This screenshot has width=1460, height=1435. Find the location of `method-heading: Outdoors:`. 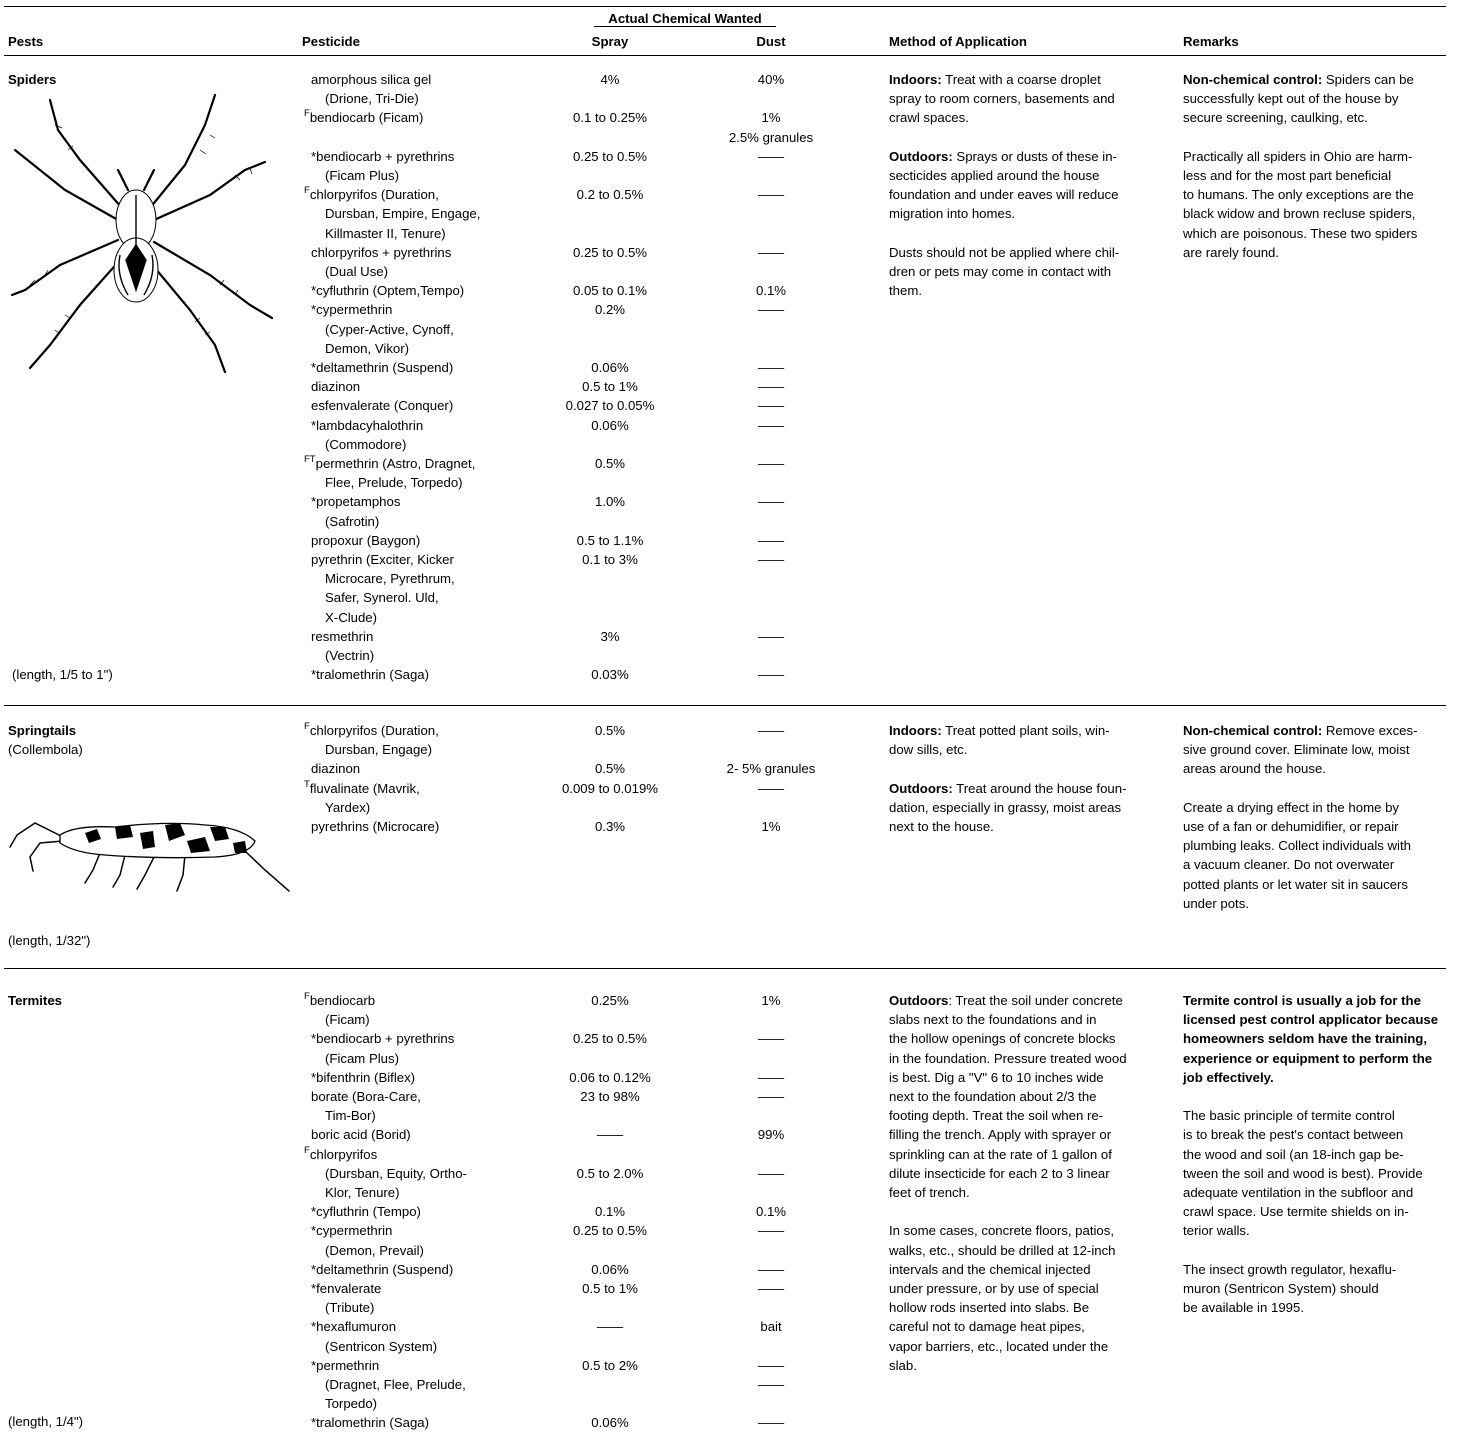

method-heading: Outdoors: is located at coordinates (921, 788).